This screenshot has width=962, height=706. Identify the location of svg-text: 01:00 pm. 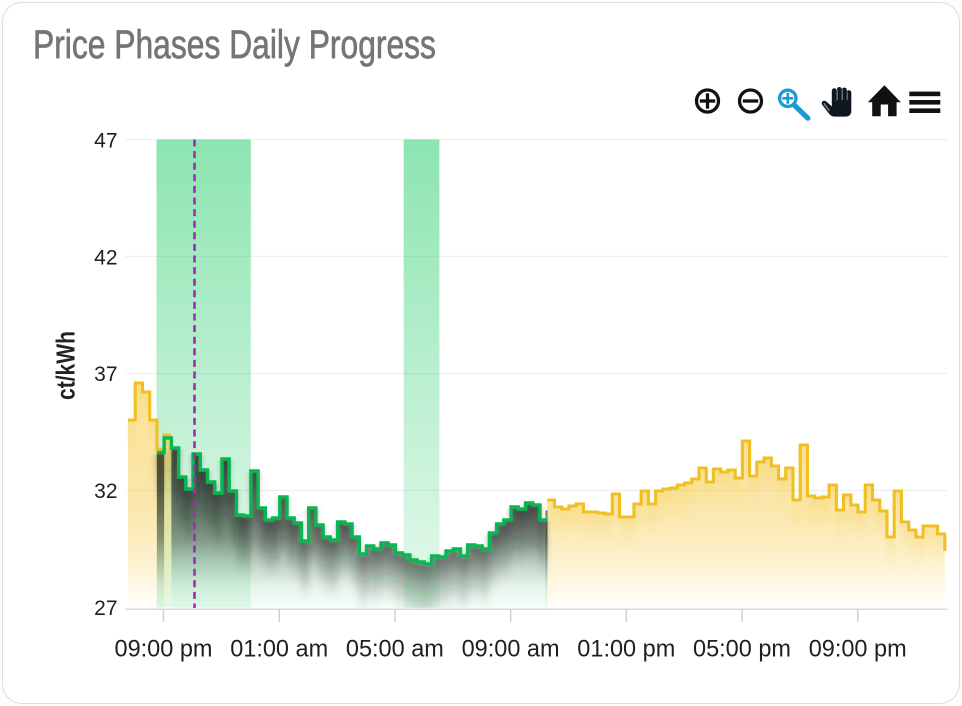
(626, 649).